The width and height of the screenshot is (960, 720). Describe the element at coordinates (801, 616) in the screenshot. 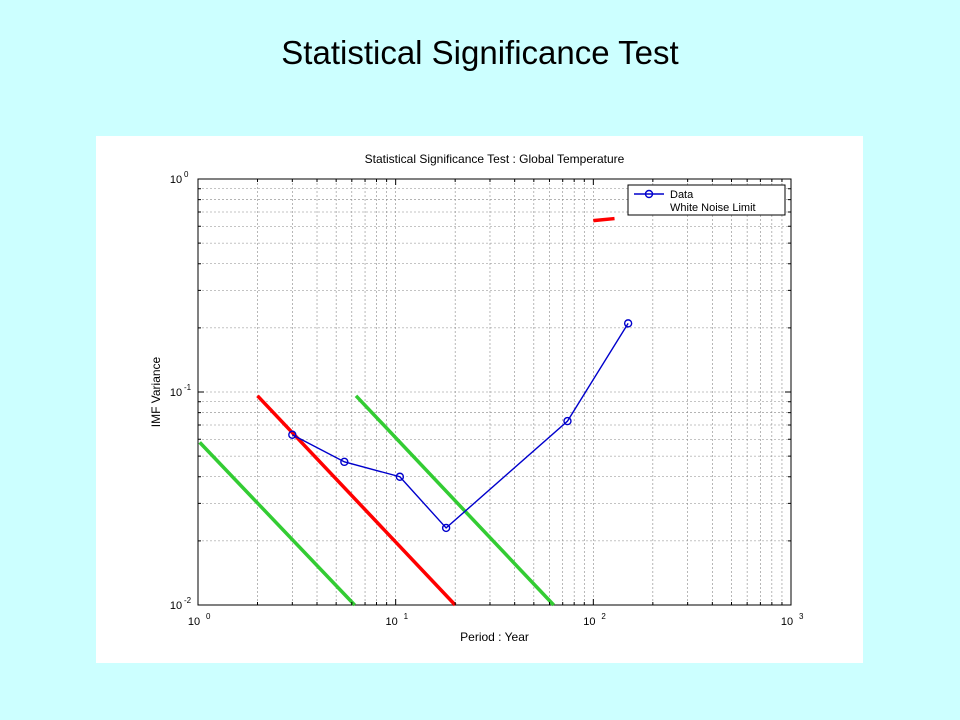

I see `x-tick-exponent: 3` at that location.